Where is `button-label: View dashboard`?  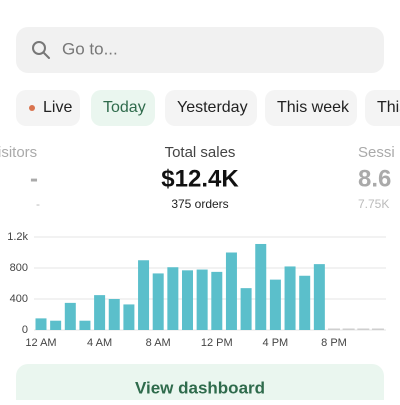 button-label: View dashboard is located at coordinates (200, 387).